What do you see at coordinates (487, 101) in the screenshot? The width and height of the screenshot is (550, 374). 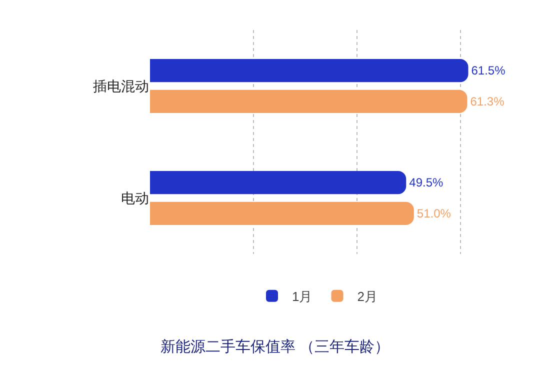 I see `data-label: 61.3%` at bounding box center [487, 101].